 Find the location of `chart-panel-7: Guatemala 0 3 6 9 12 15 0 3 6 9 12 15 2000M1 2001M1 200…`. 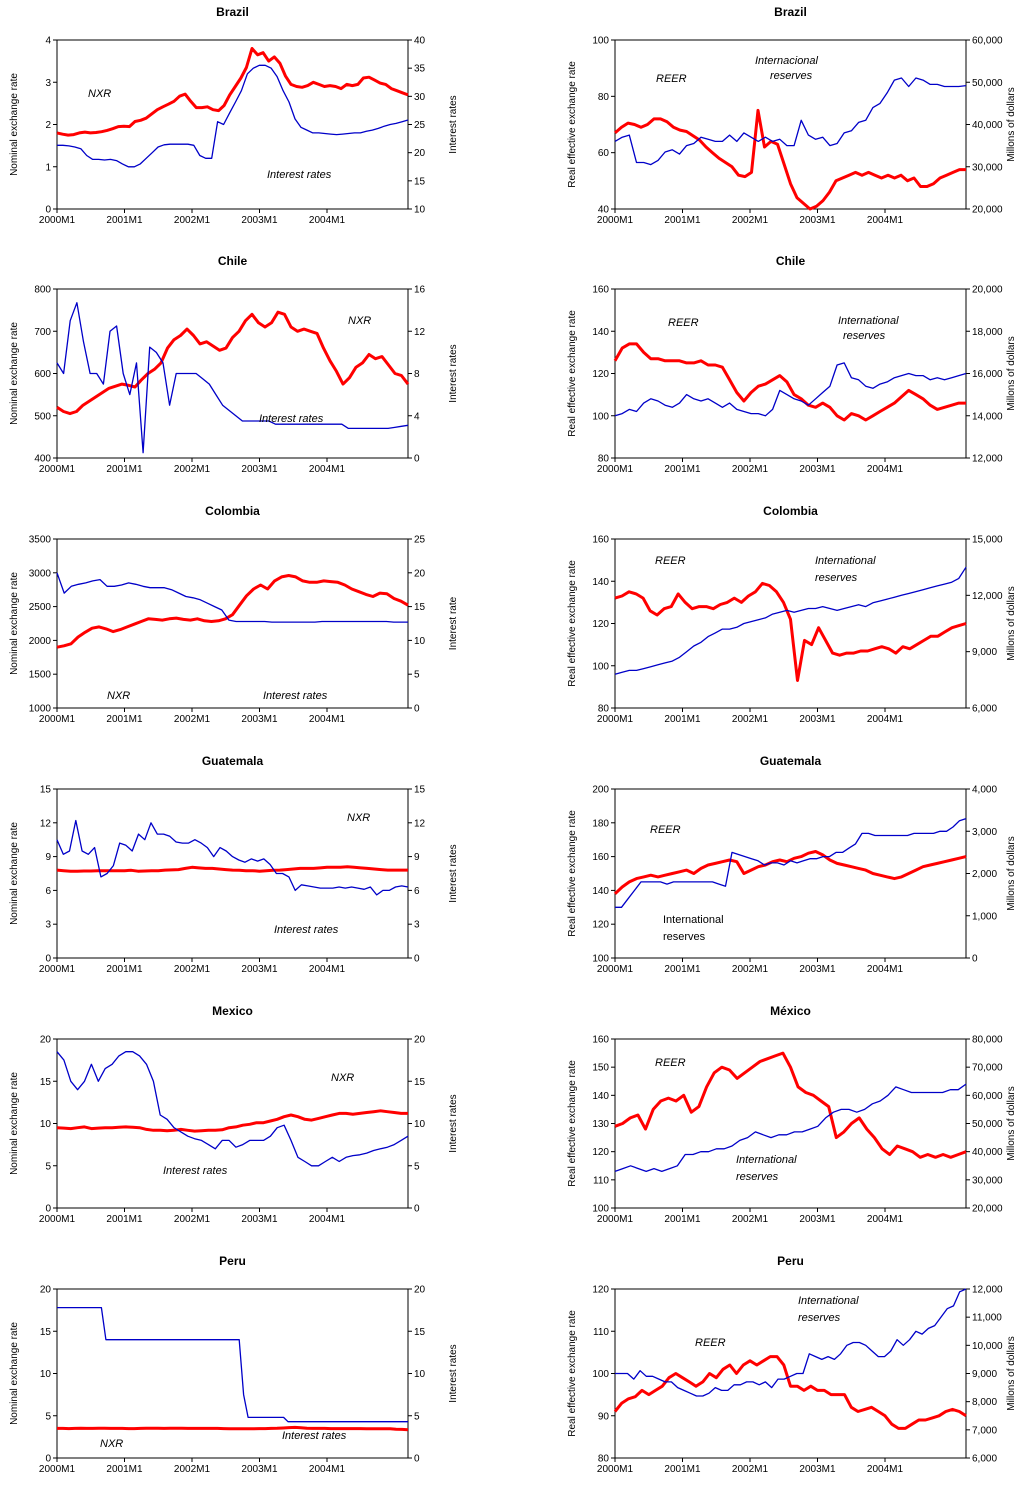

chart-panel-7: Guatemala 0 3 6 9 12 15 0 3 6 9 12 15 2000M1 2001M1 200… is located at coordinates (237, 873).